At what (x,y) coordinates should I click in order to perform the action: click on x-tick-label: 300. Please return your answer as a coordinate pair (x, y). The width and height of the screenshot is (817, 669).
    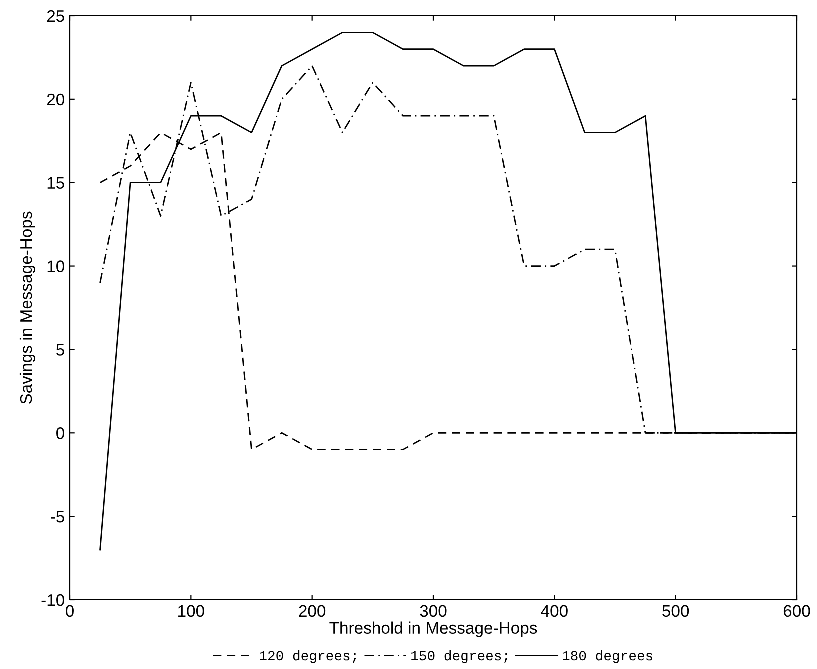
    Looking at the image, I should click on (433, 611).